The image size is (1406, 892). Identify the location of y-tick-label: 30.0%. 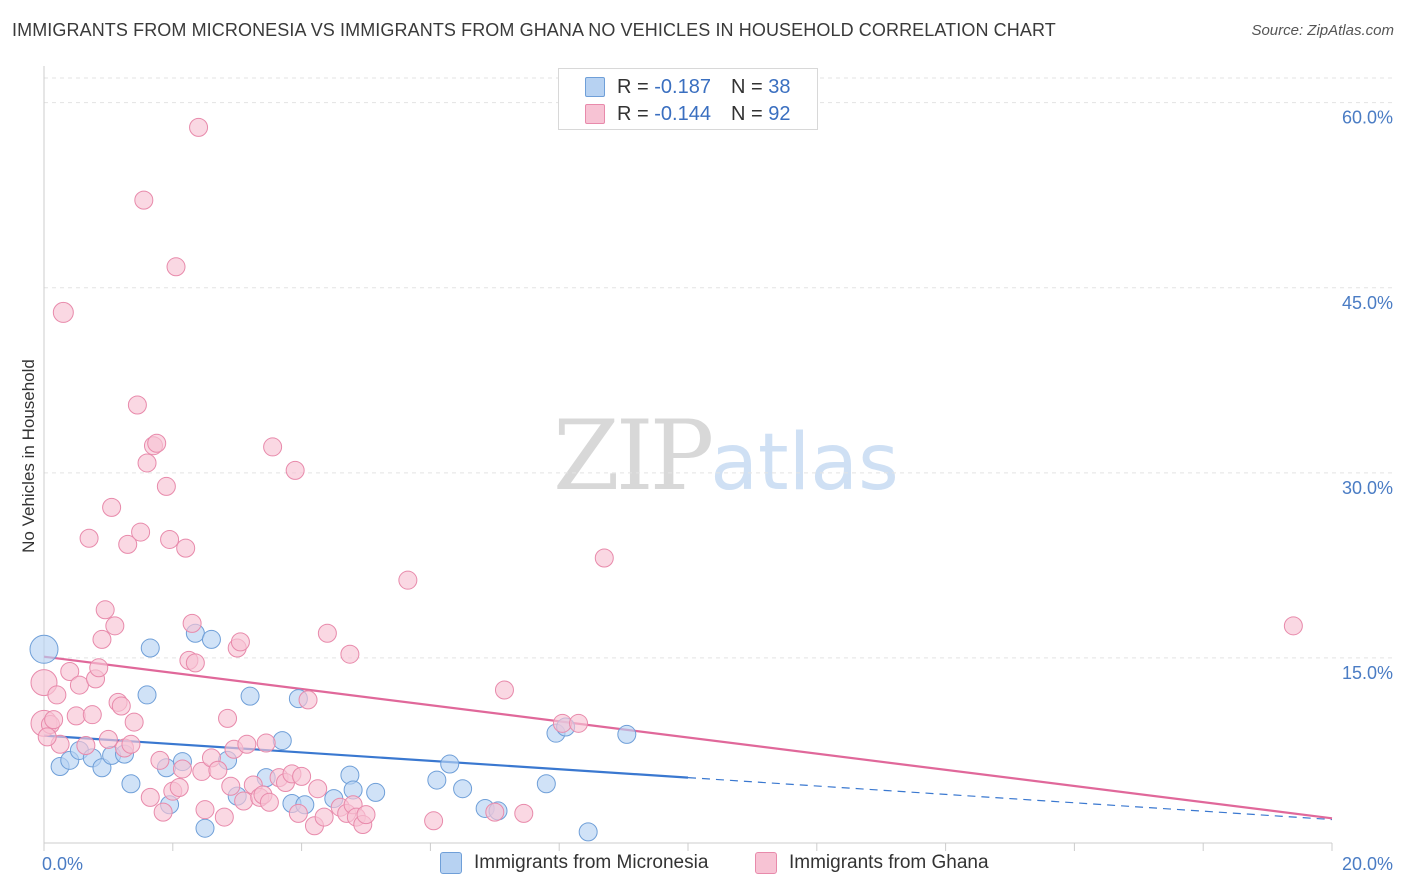
(1367, 488).